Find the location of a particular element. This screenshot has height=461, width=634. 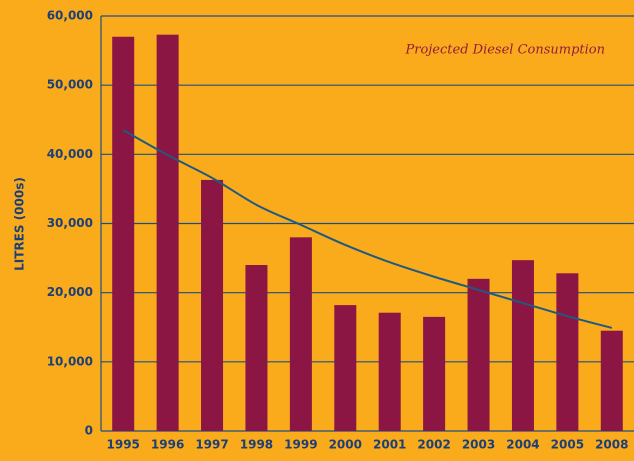

x-tick-label: 2000 is located at coordinates (345, 445).